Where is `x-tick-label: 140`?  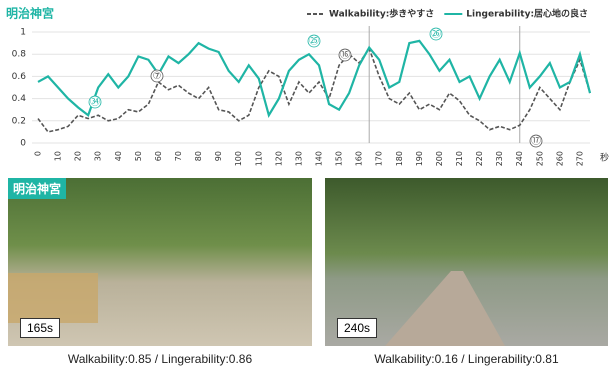 x-tick-label: 140 is located at coordinates (319, 158).